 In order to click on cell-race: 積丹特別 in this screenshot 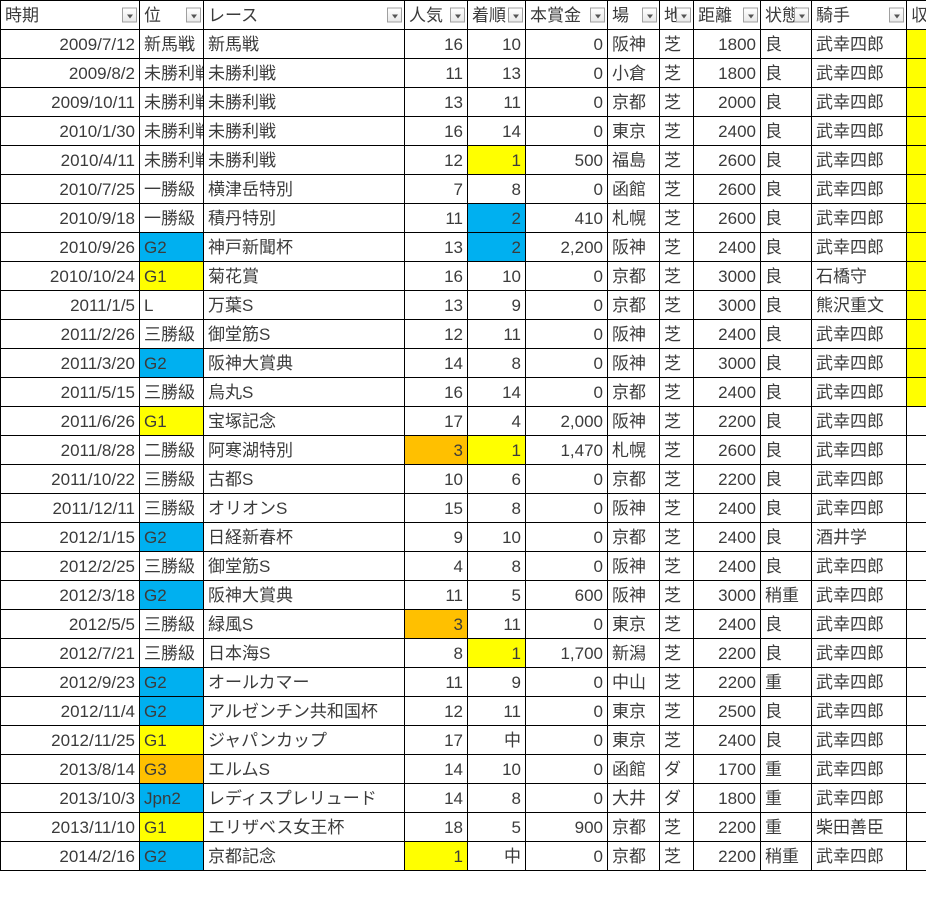, I will do `click(304, 218)`.